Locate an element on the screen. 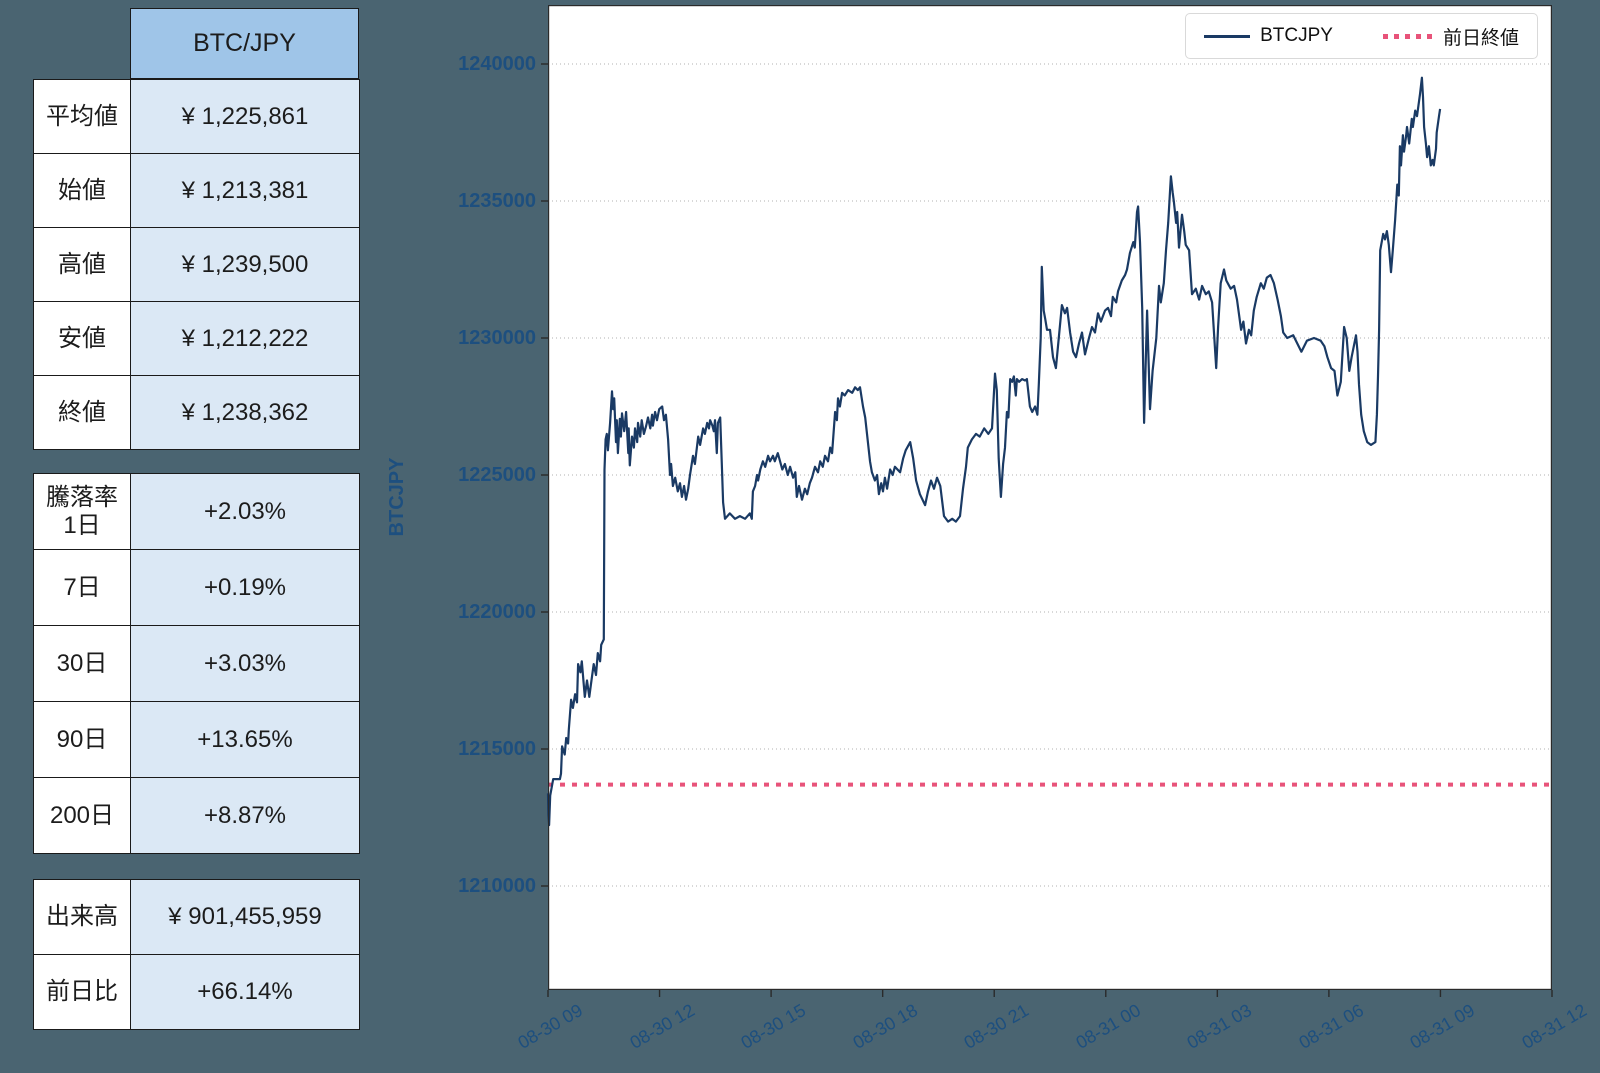  legend-item-prev-close: 前日終値 is located at coordinates (1480, 38).